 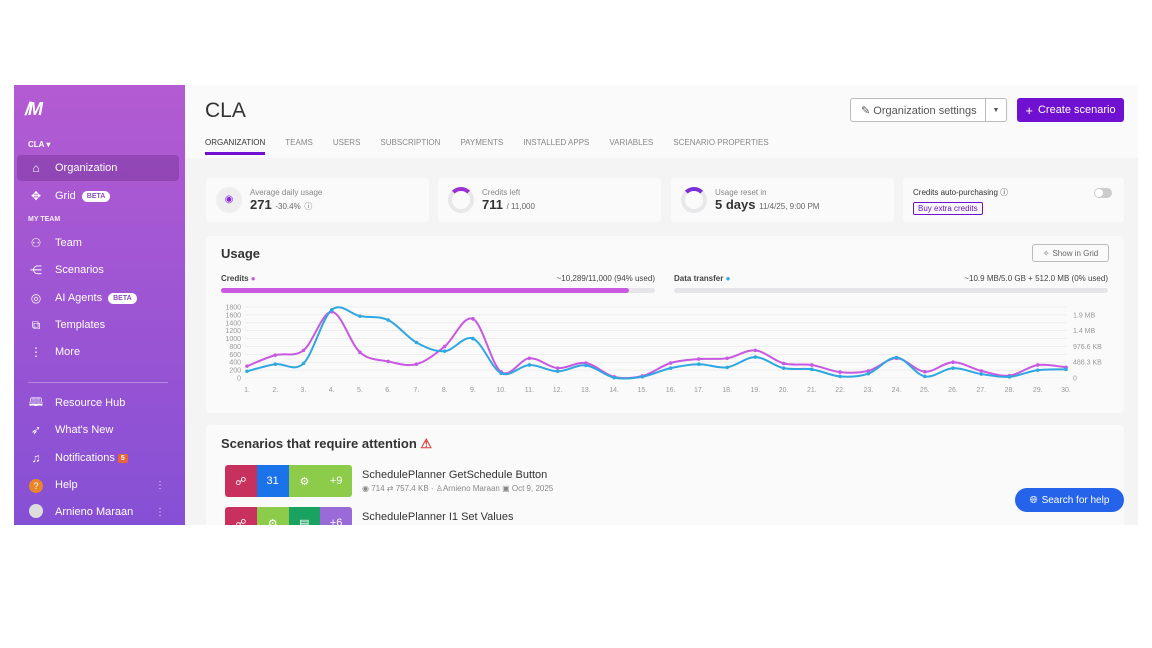 I want to click on scenario-app-icons: ☍ 31 ⚙ +9, so click(x=288, y=481).